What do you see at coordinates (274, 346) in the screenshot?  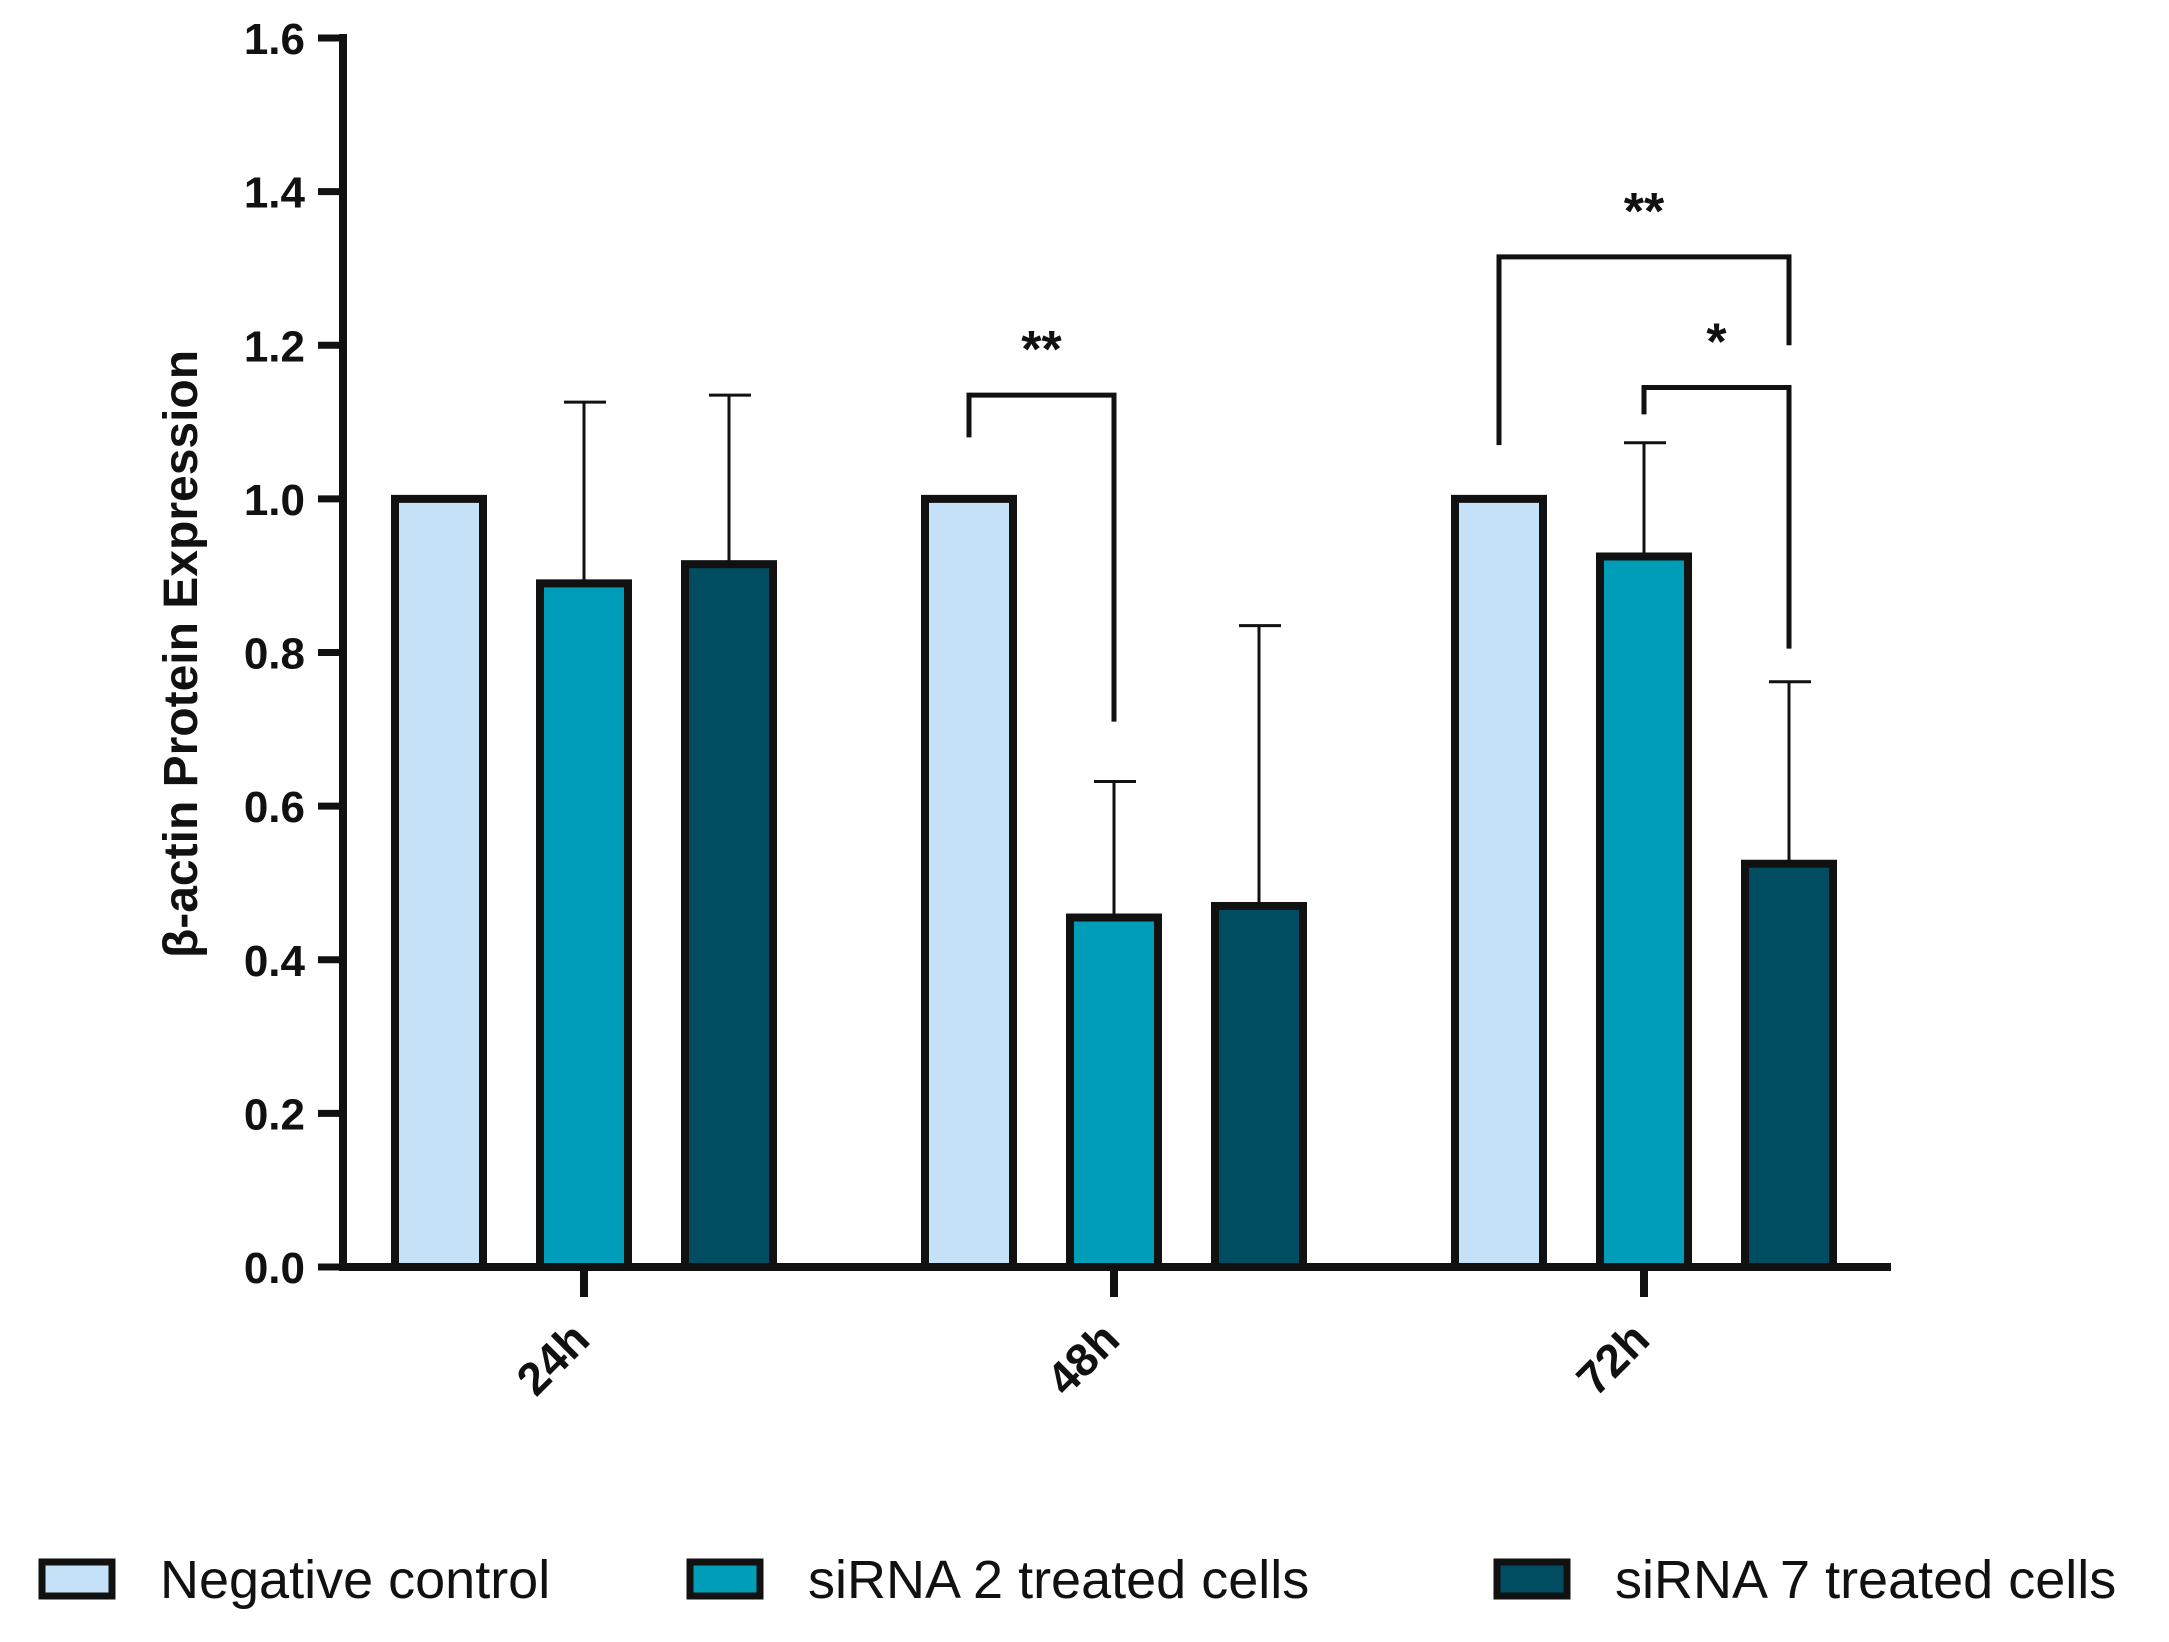 I see `y-tick-label: 1.2` at bounding box center [274, 346].